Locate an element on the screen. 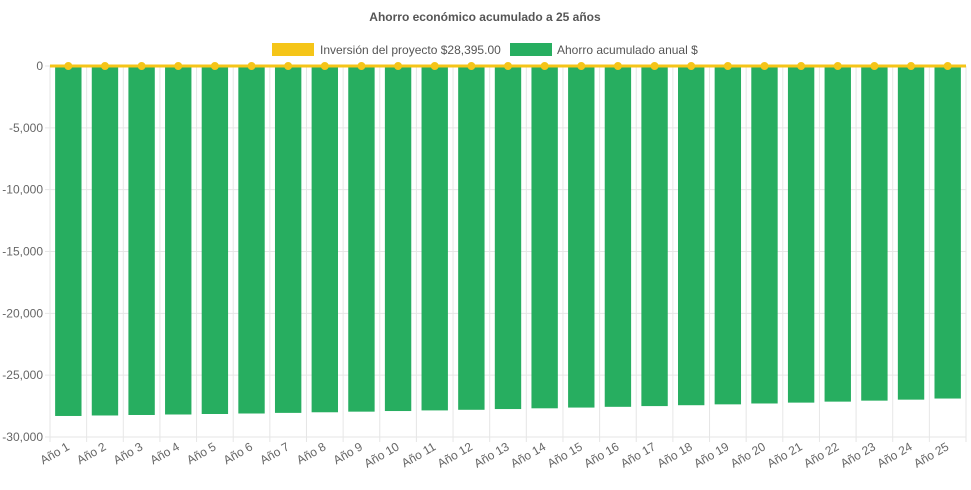  y-tick-label: -10,000 is located at coordinates (22, 190).